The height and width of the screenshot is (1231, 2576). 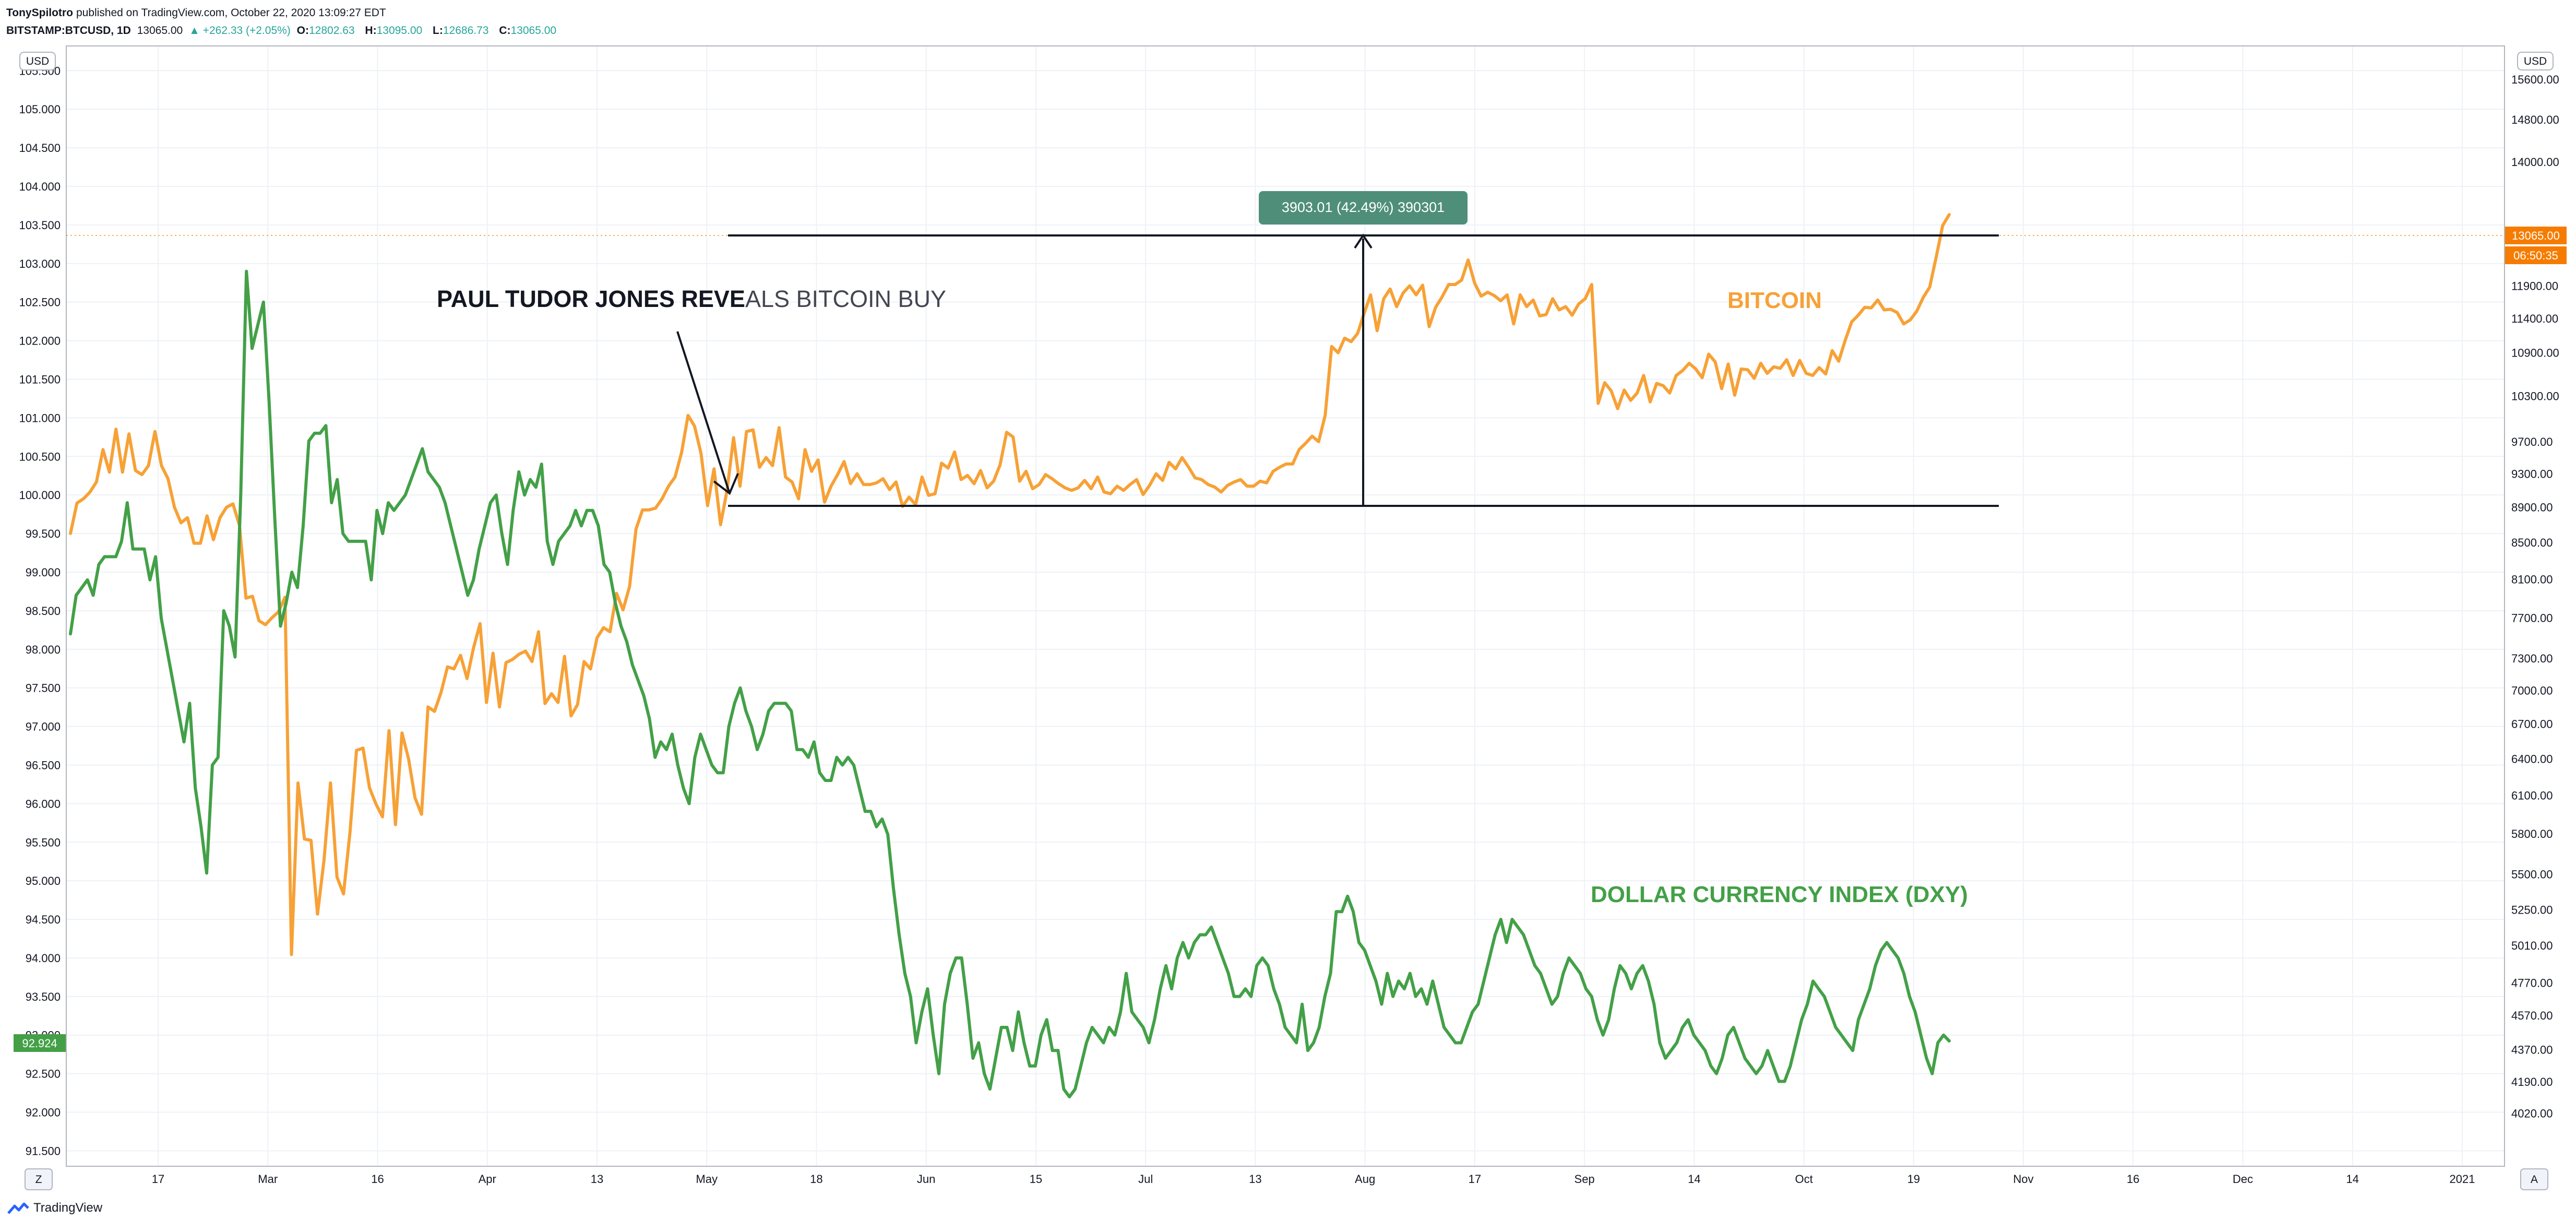 What do you see at coordinates (1585, 1179) in the screenshot?
I see `x-tick-label: Sep` at bounding box center [1585, 1179].